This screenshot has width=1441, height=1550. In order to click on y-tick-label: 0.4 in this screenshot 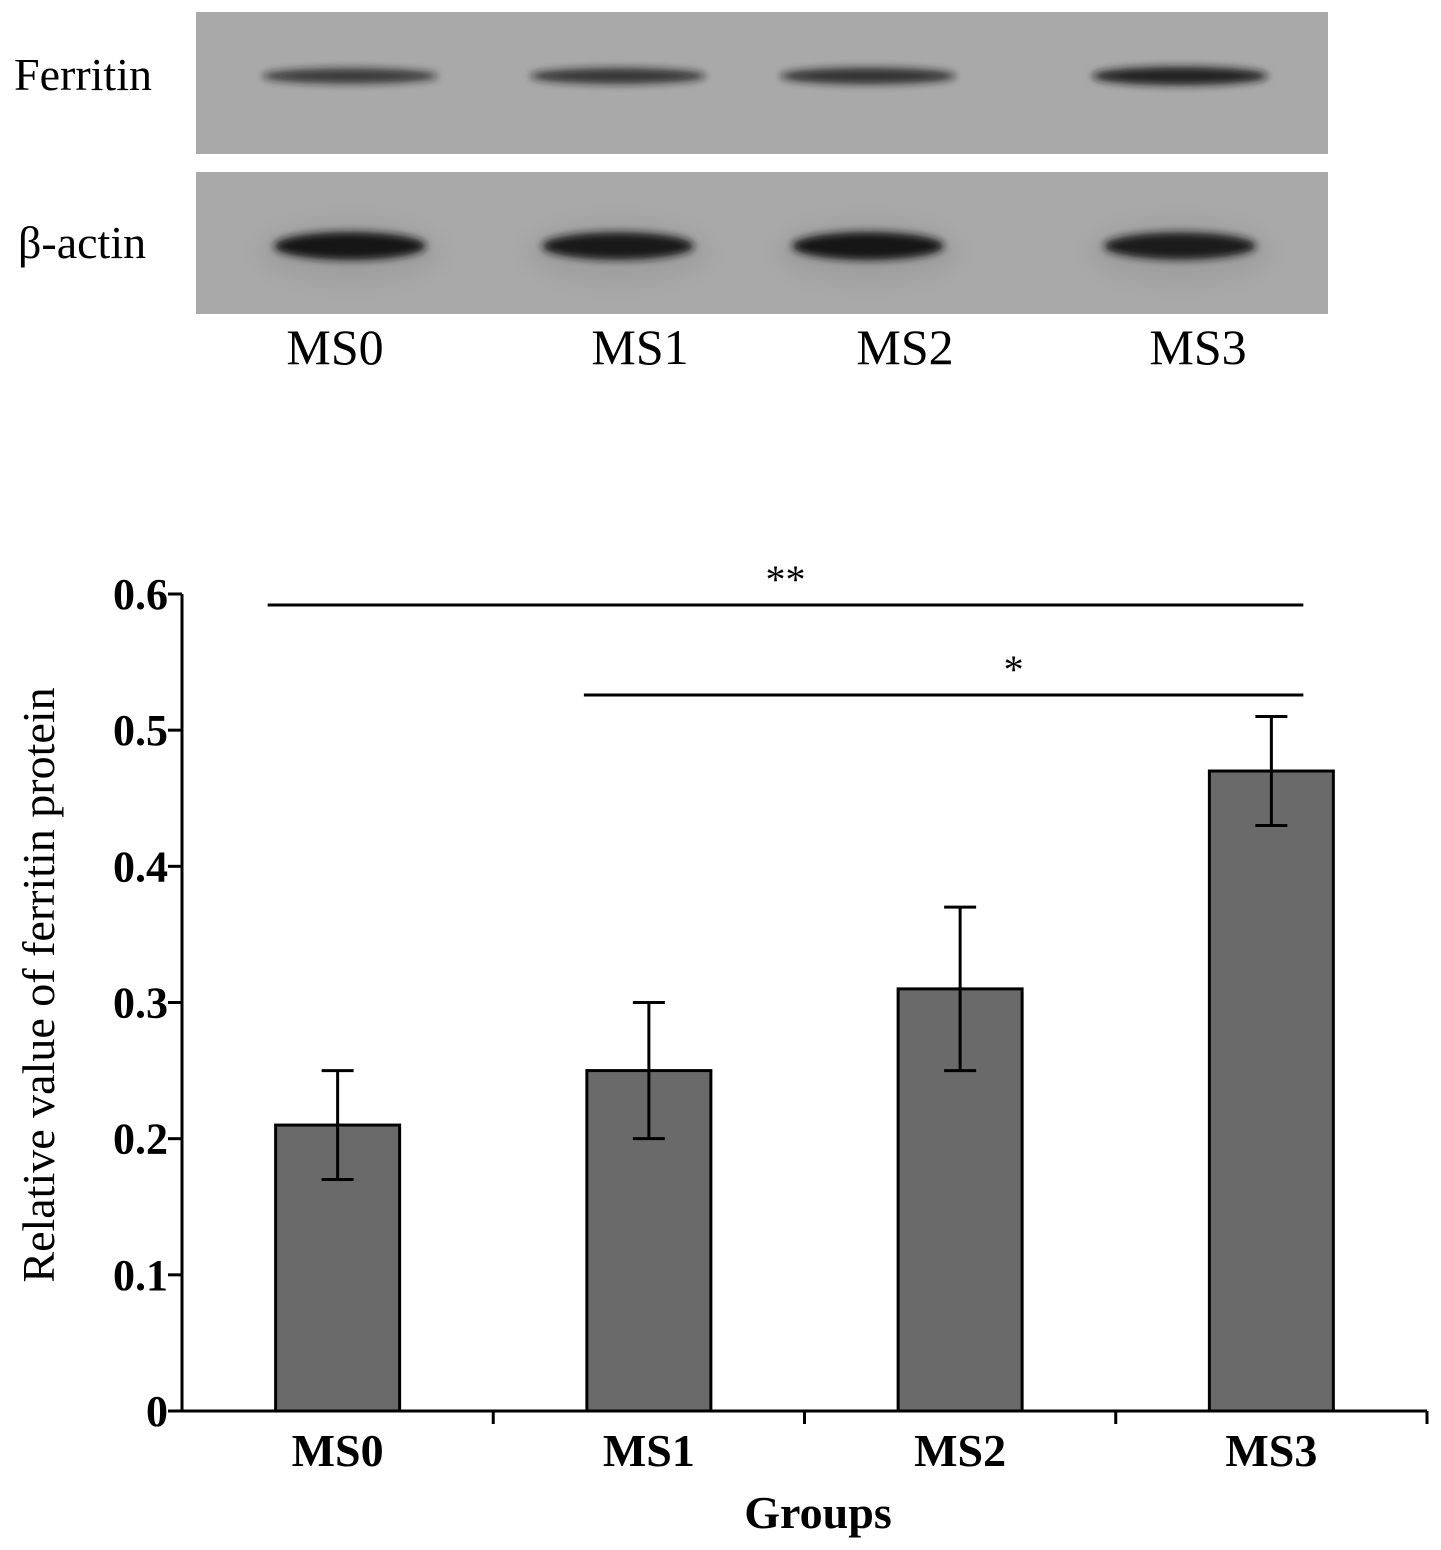, I will do `click(140, 866)`.